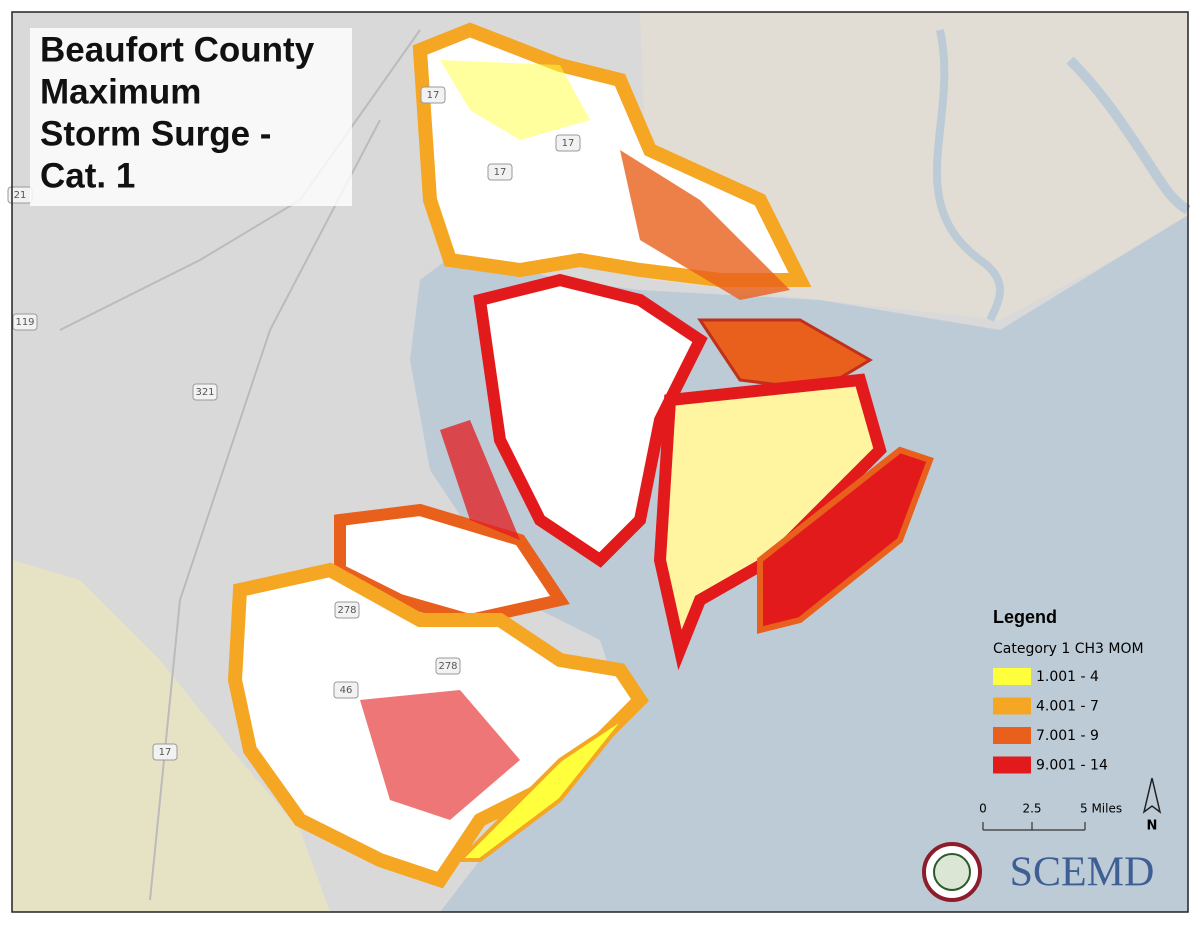 The image size is (1200, 931). Describe the element at coordinates (1101, 809) in the screenshot. I see `scale-label: 5 Miles` at that location.